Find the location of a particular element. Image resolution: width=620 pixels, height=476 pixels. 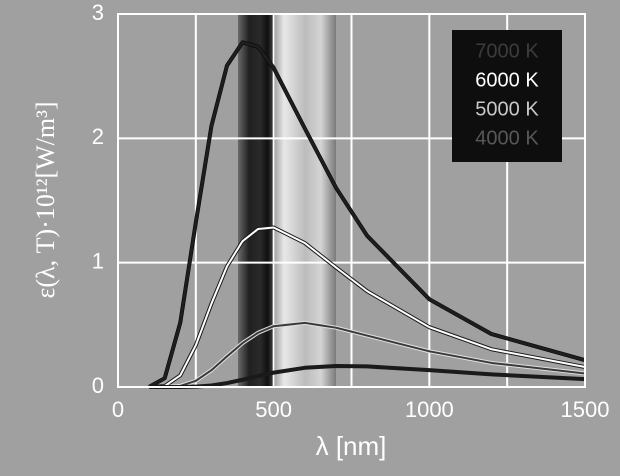

x-tick-label: 1500 is located at coordinates (585, 409).